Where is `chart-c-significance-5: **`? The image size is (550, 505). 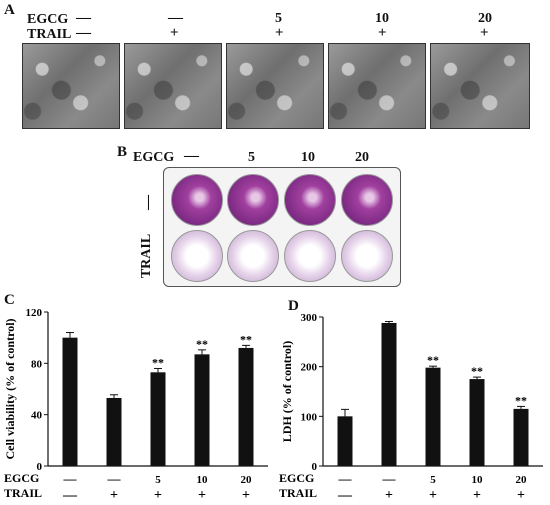
chart-c-significance-5: ** is located at coordinates (246, 339).